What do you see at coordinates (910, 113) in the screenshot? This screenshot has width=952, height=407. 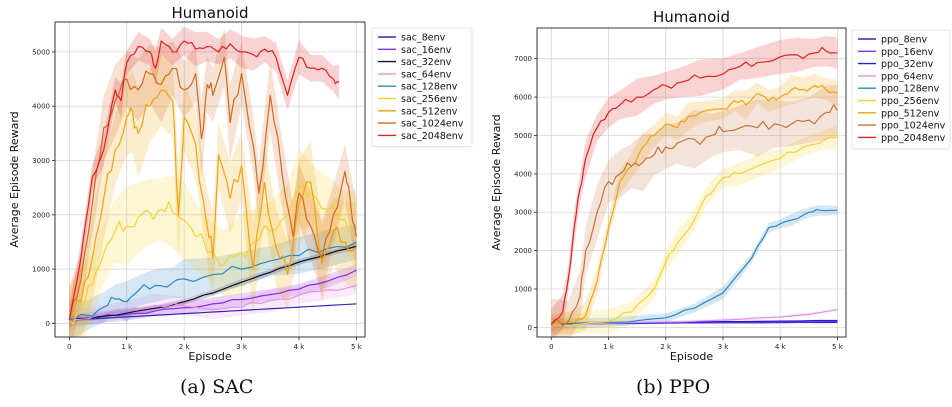 I see `legend-label: ppo_512env` at bounding box center [910, 113].